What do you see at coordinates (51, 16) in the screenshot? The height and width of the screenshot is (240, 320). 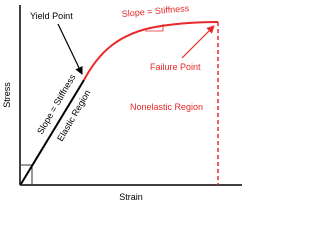 I see `yield-point-label: Yield Point` at bounding box center [51, 16].